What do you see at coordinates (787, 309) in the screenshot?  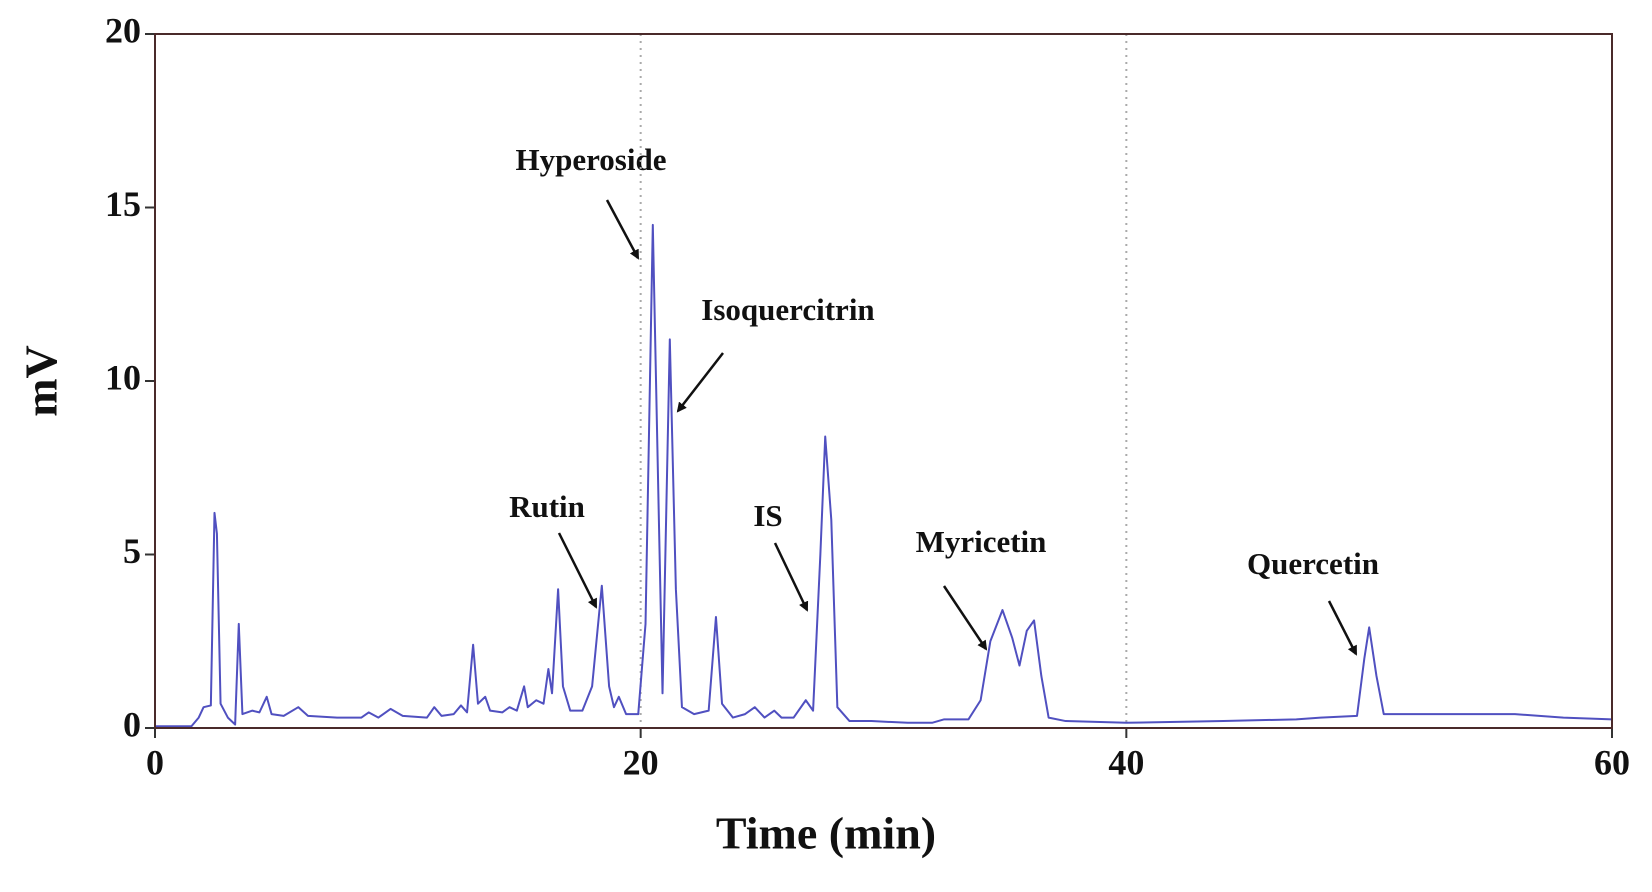 I see `annotation: Isoquercitrin` at bounding box center [787, 309].